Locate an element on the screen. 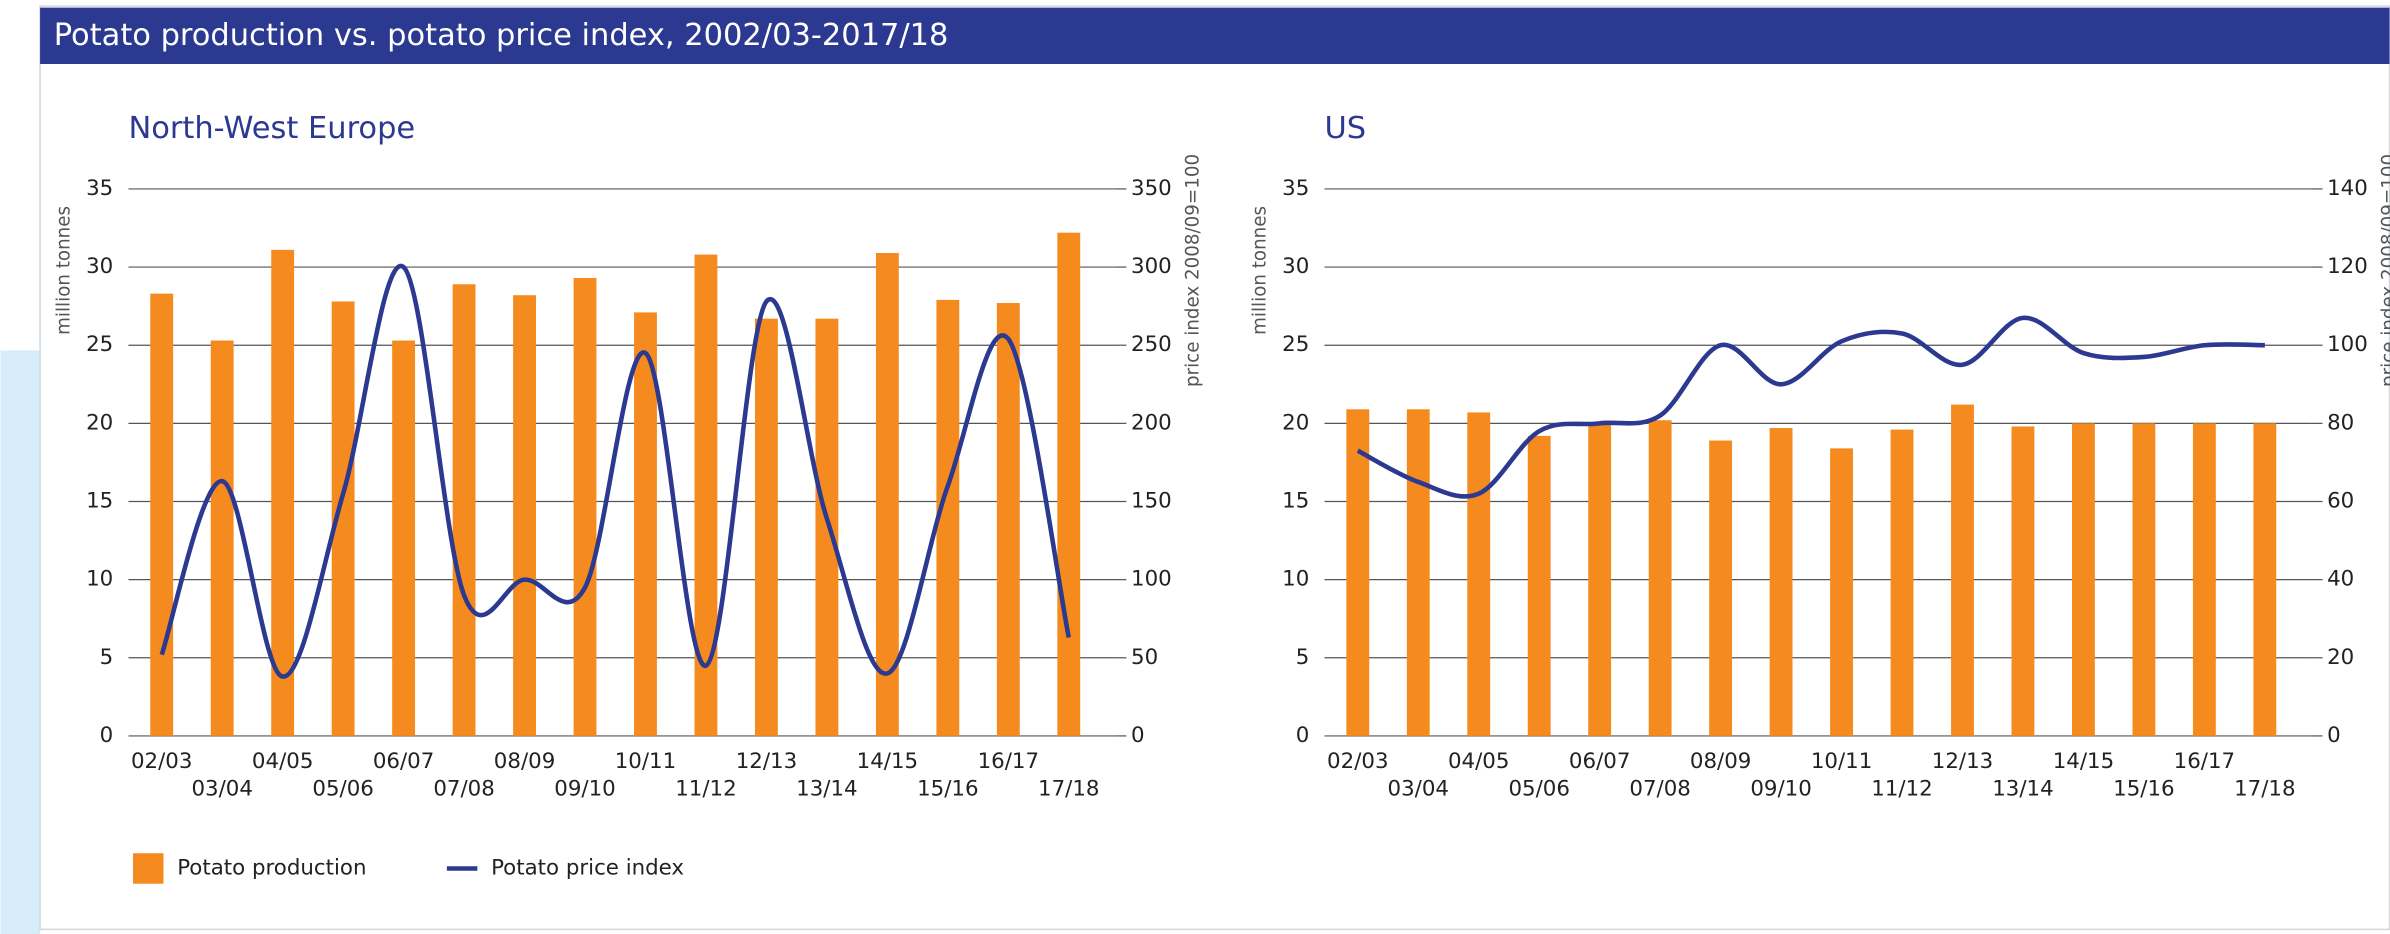 Image resolution: width=2390 pixels, height=934 pixels. y2-tick-label: 60 is located at coordinates (2340, 500).